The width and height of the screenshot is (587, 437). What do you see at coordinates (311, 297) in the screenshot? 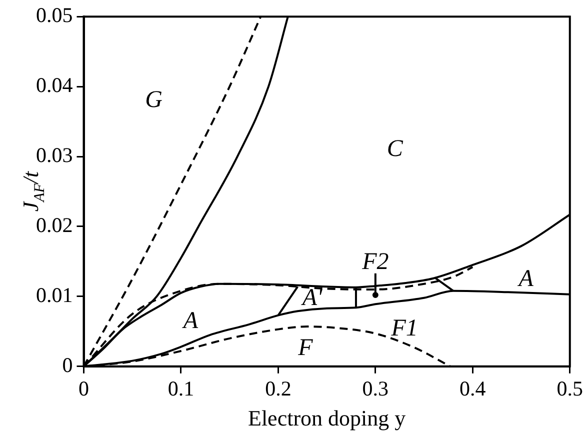
I see `annotation: A'` at bounding box center [311, 297].